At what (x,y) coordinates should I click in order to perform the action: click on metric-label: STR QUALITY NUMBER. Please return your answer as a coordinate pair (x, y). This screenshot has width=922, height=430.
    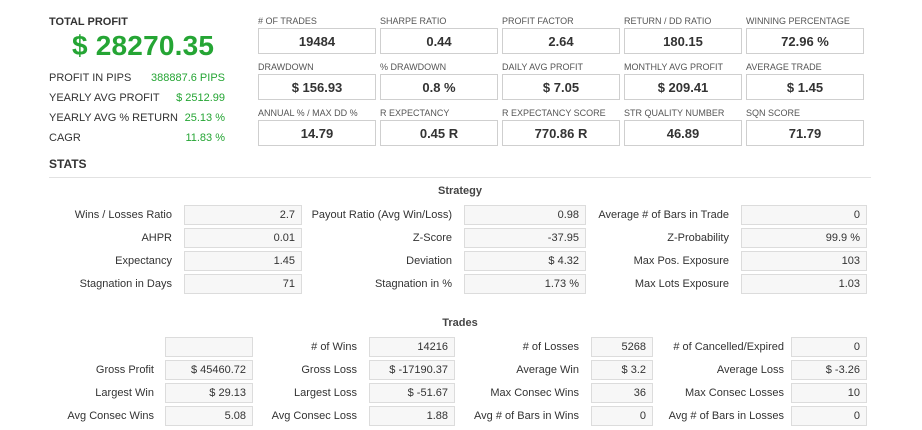
    Looking at the image, I should click on (674, 113).